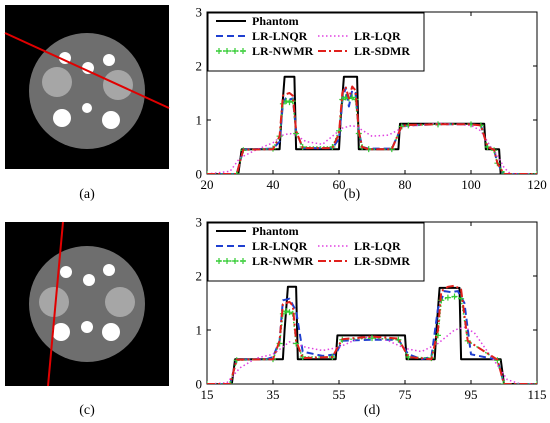 This screenshot has width=550, height=423. I want to click on caption-a: (a), so click(87, 194).